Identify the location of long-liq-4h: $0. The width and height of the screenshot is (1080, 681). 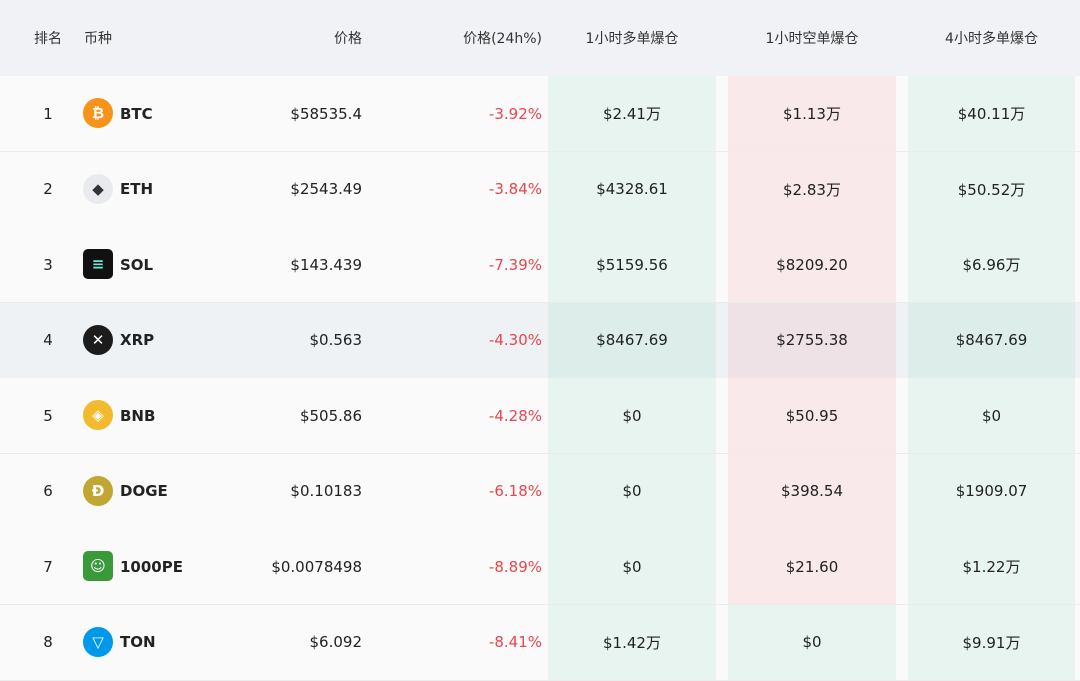
(991, 415).